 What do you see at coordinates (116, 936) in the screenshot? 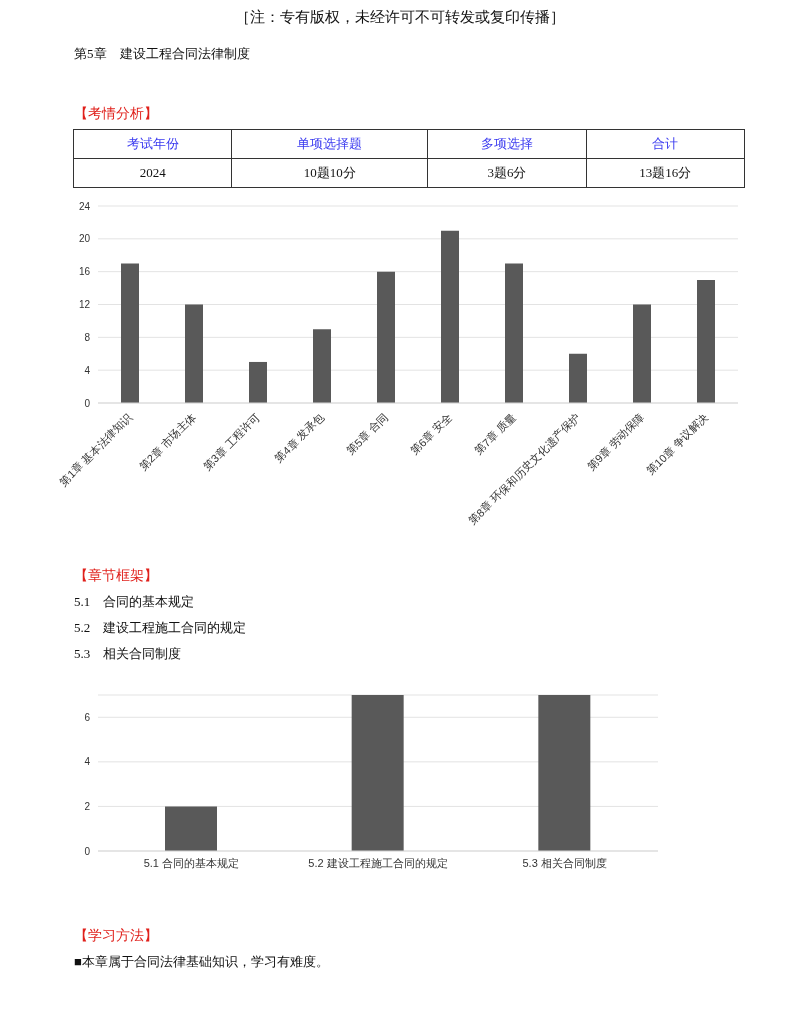
I see `text: 【学习方法】` at bounding box center [116, 936].